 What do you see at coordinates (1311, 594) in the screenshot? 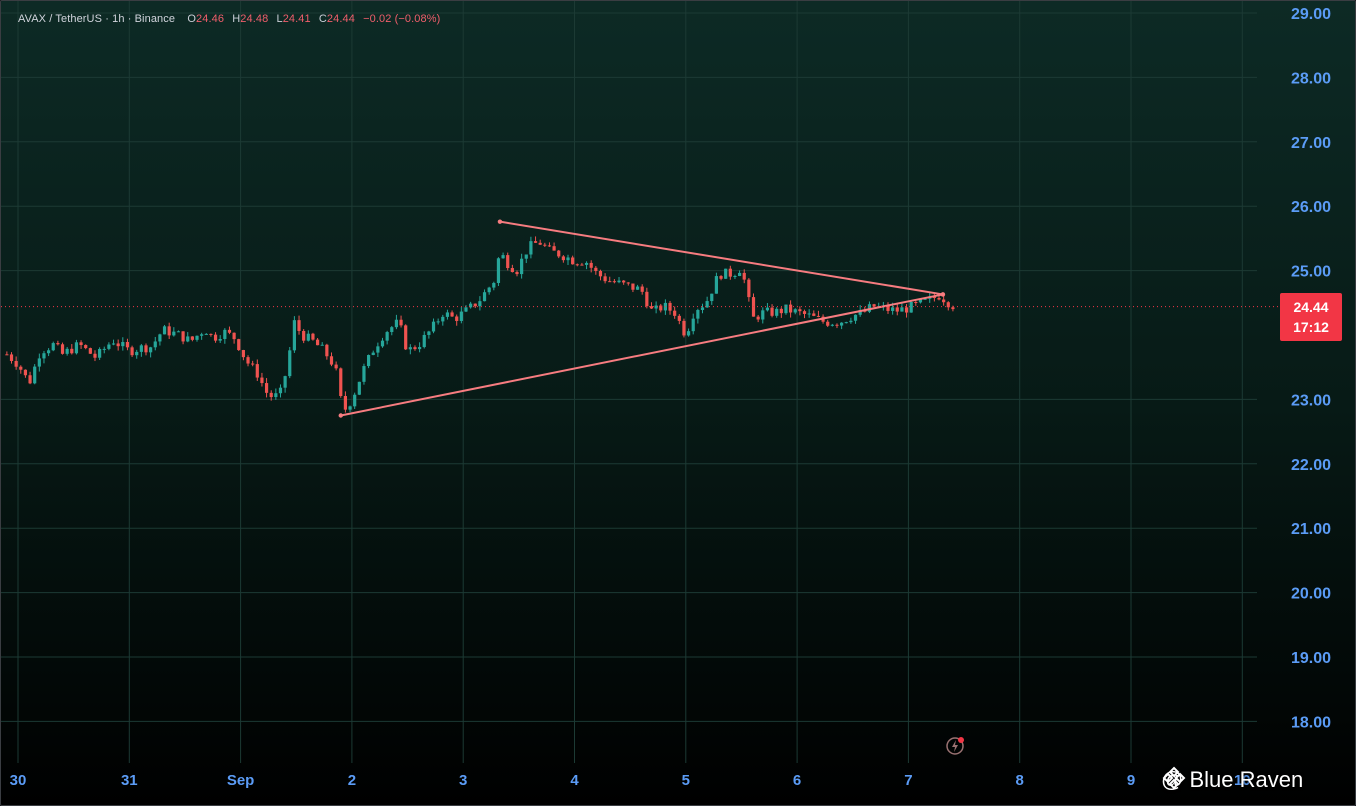
I see `y-tick-label: 20.00` at bounding box center [1311, 594].